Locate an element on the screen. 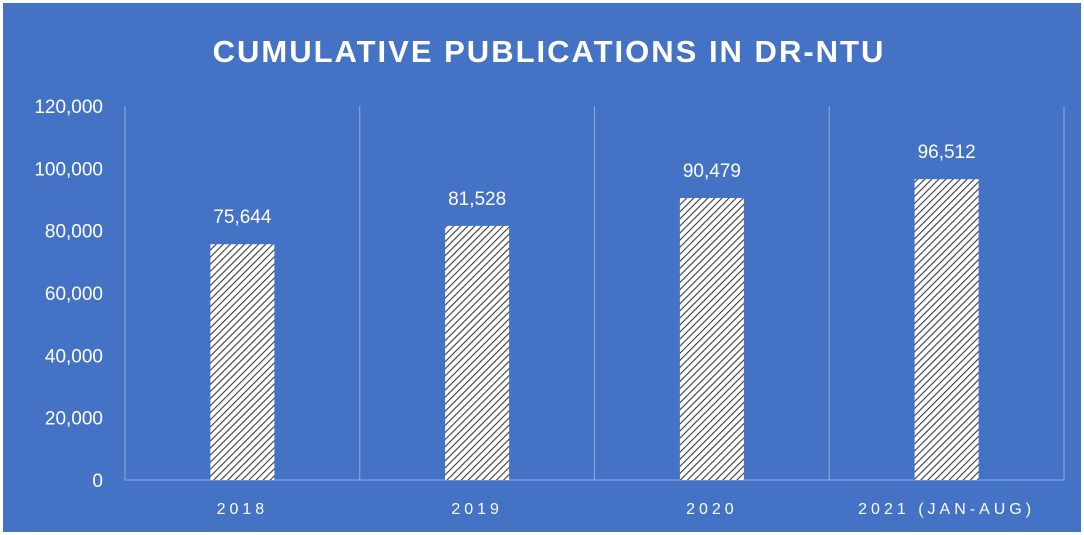 This screenshot has height=535, width=1084. y-tick-label: 120,000 is located at coordinates (68, 107).